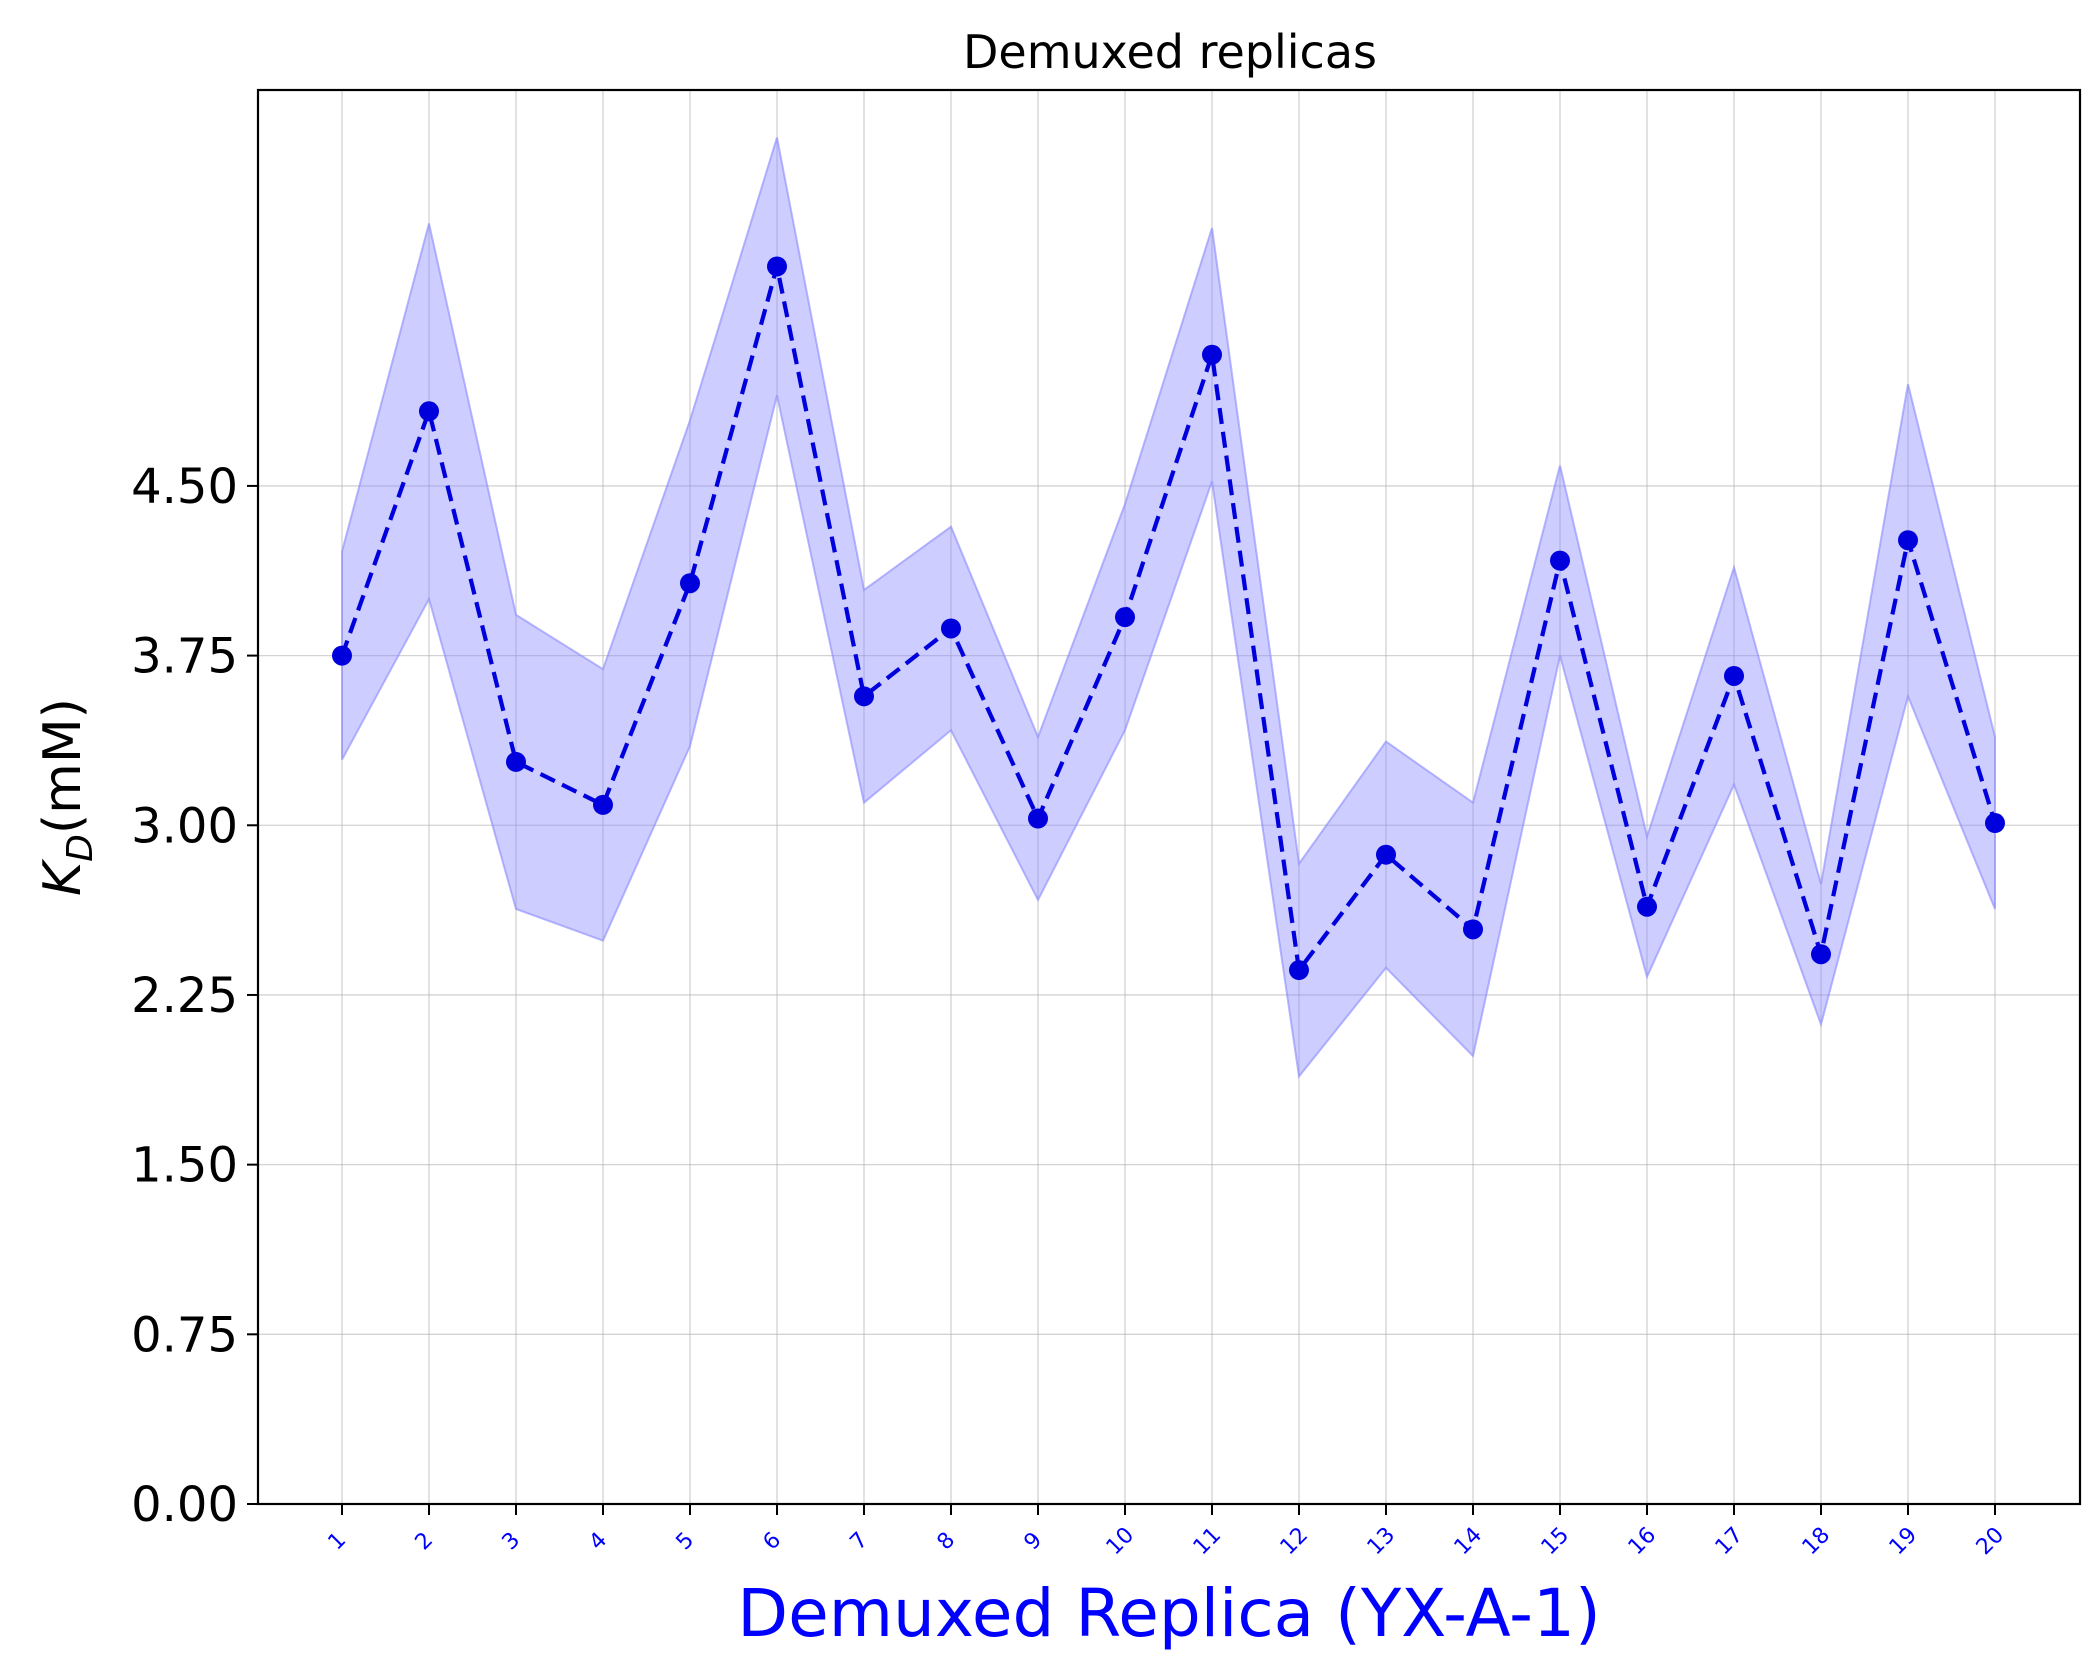  What do you see at coordinates (80, 848) in the screenshot?
I see `y-axis-label-sub: D` at bounding box center [80, 848].